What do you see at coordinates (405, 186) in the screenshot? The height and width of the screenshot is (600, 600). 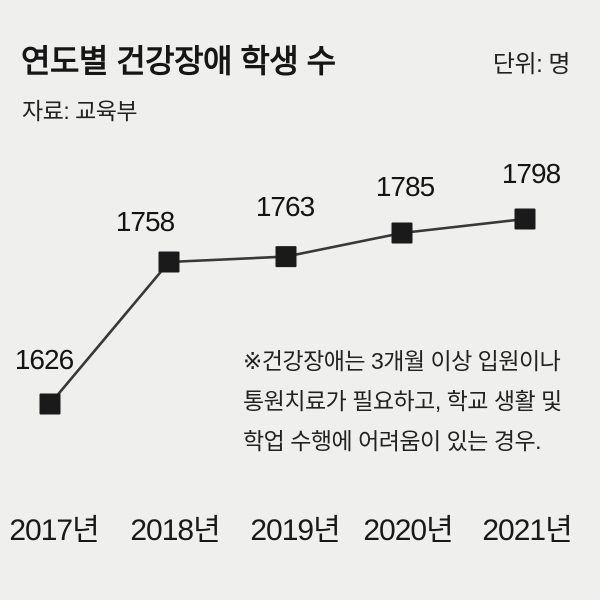 I see `value-label-2020: 1785` at bounding box center [405, 186].